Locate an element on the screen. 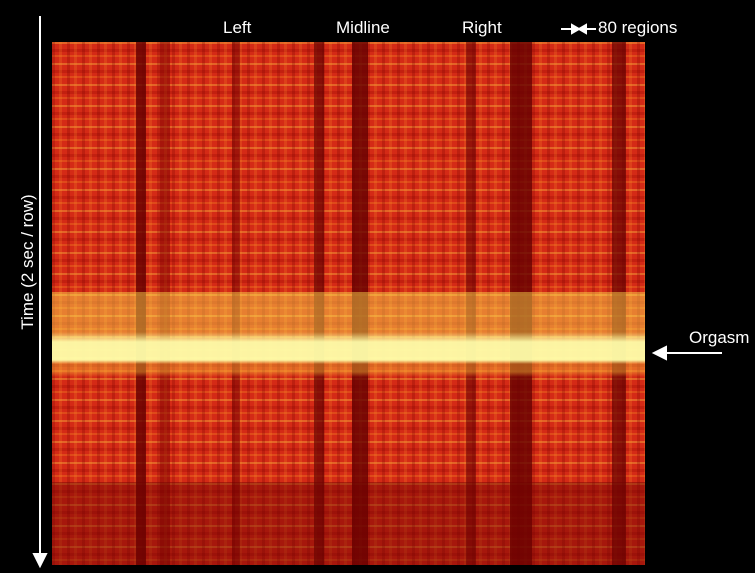 This screenshot has width=755, height=573. column-label: Left is located at coordinates (237, 27).